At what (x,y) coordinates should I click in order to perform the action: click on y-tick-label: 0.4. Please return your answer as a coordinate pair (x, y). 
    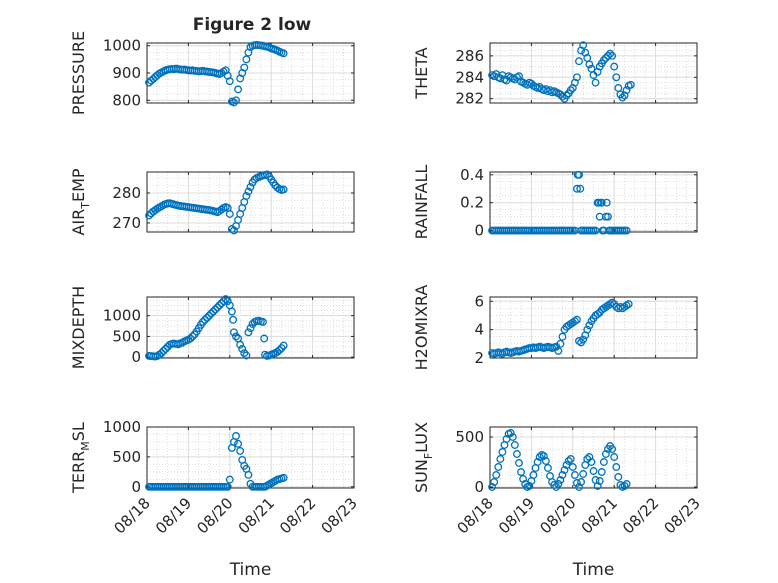
    Looking at the image, I should click on (472, 175).